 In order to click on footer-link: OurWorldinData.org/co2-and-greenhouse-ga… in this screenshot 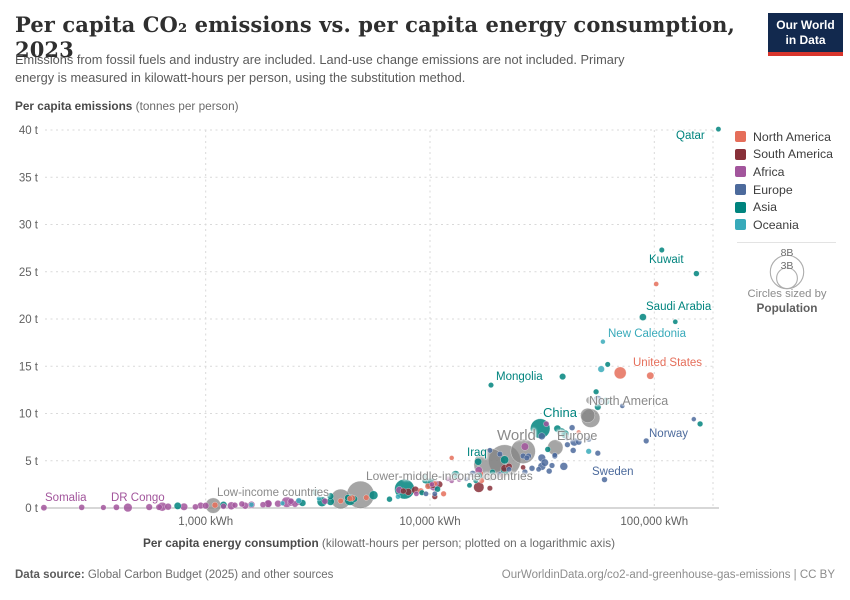, I will do `click(668, 575)`.